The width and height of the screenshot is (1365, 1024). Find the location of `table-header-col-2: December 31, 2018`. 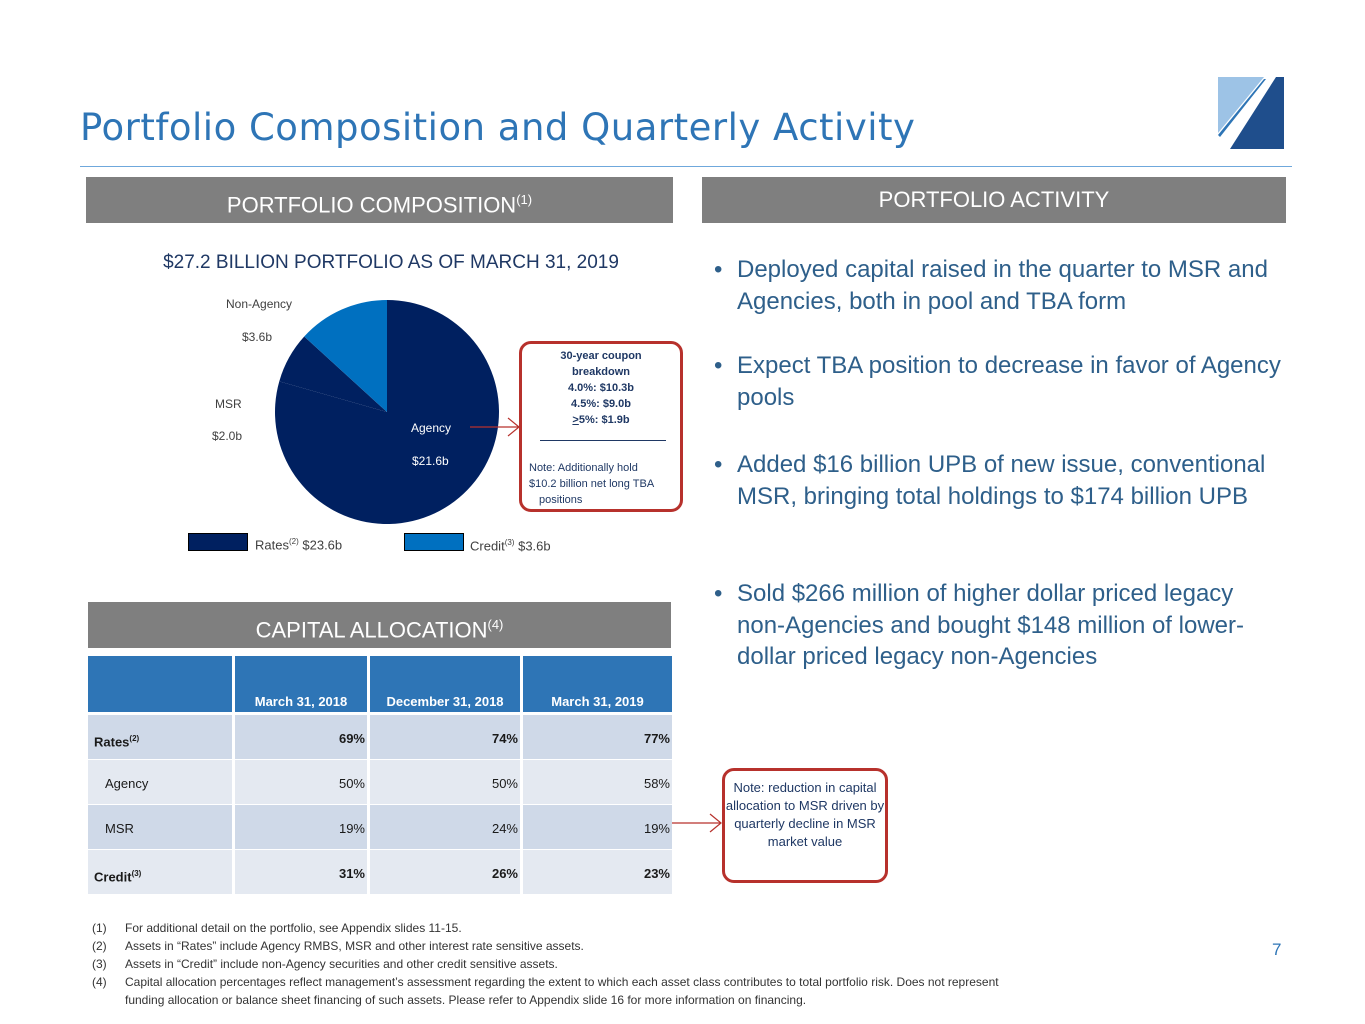

table-header-col-2: December 31, 2018 is located at coordinates (445, 684).